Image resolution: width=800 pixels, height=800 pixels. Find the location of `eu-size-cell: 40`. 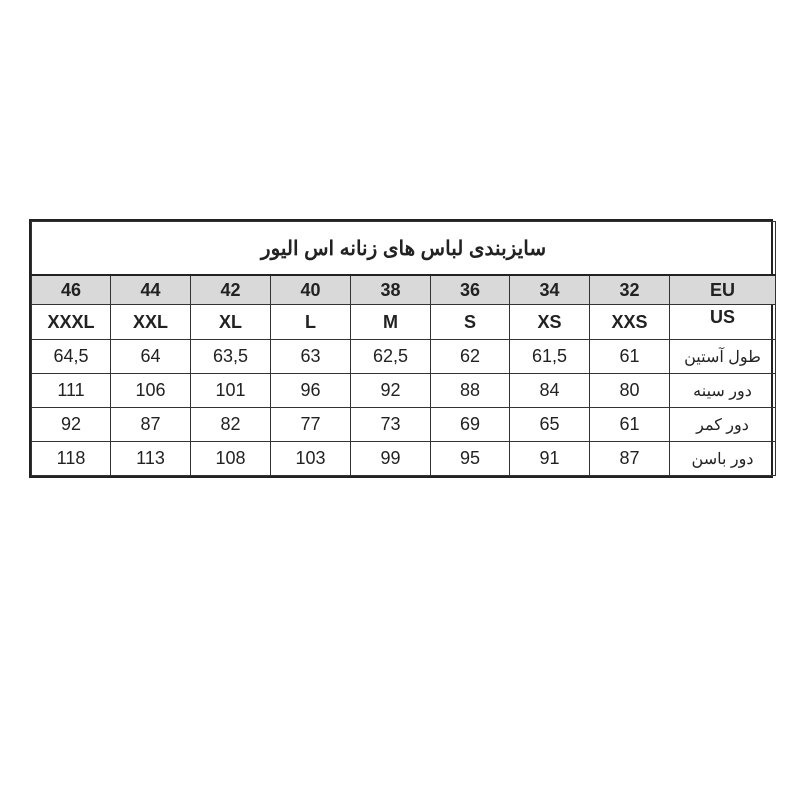

eu-size-cell: 40 is located at coordinates (310, 289).